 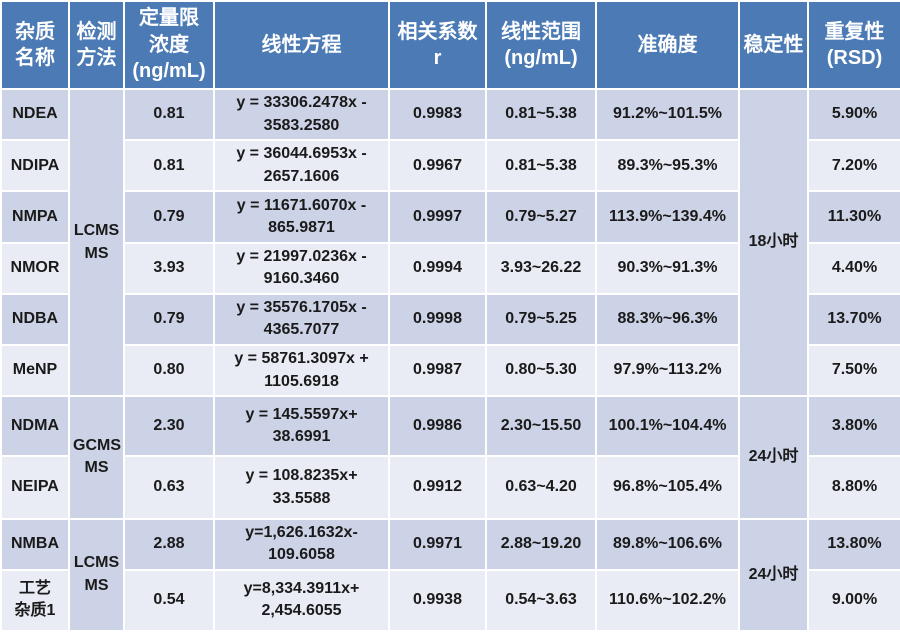 I want to click on cell-rsd: 8.80%, so click(x=853, y=487).